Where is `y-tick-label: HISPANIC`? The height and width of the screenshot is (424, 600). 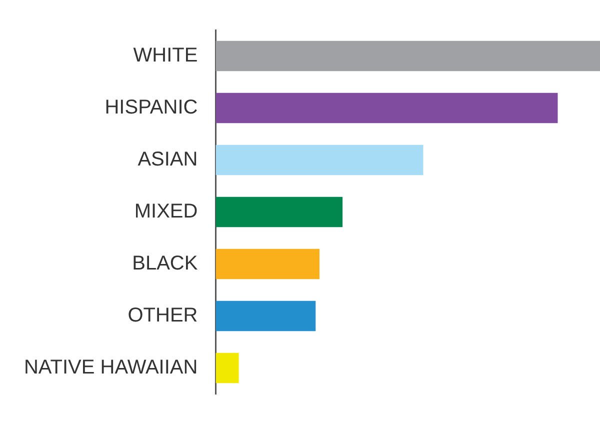 y-tick-label: HISPANIC is located at coordinates (151, 107).